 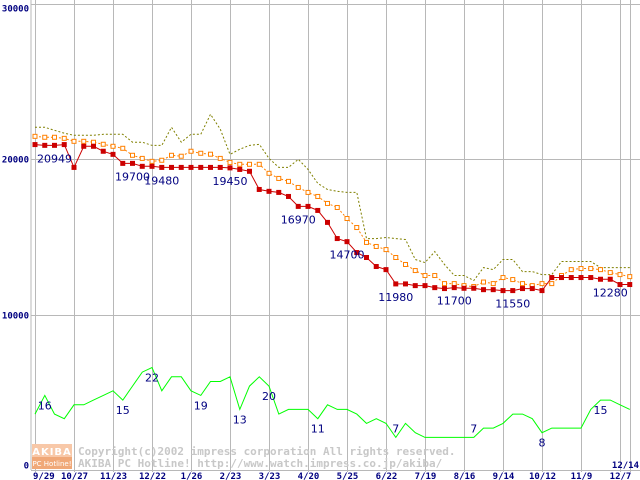 What do you see at coordinates (473, 428) in the screenshot?
I see `count-label: 7` at bounding box center [473, 428].